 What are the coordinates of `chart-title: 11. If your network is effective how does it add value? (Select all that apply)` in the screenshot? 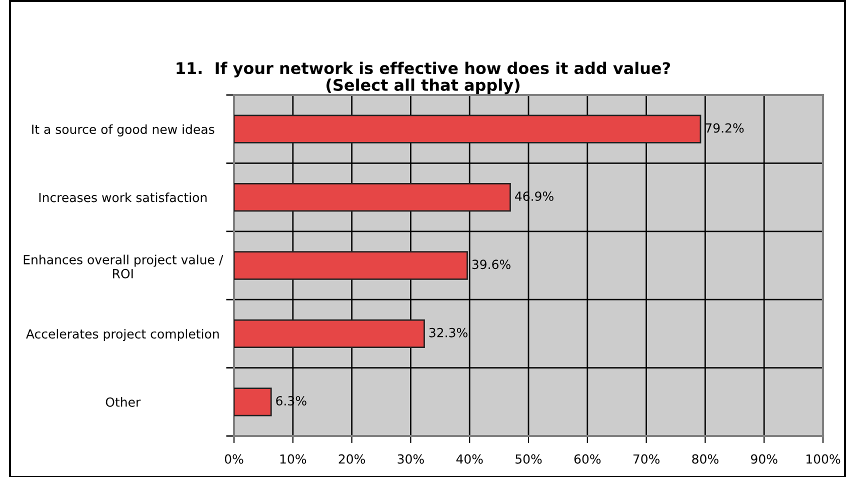 It's located at (423, 78).